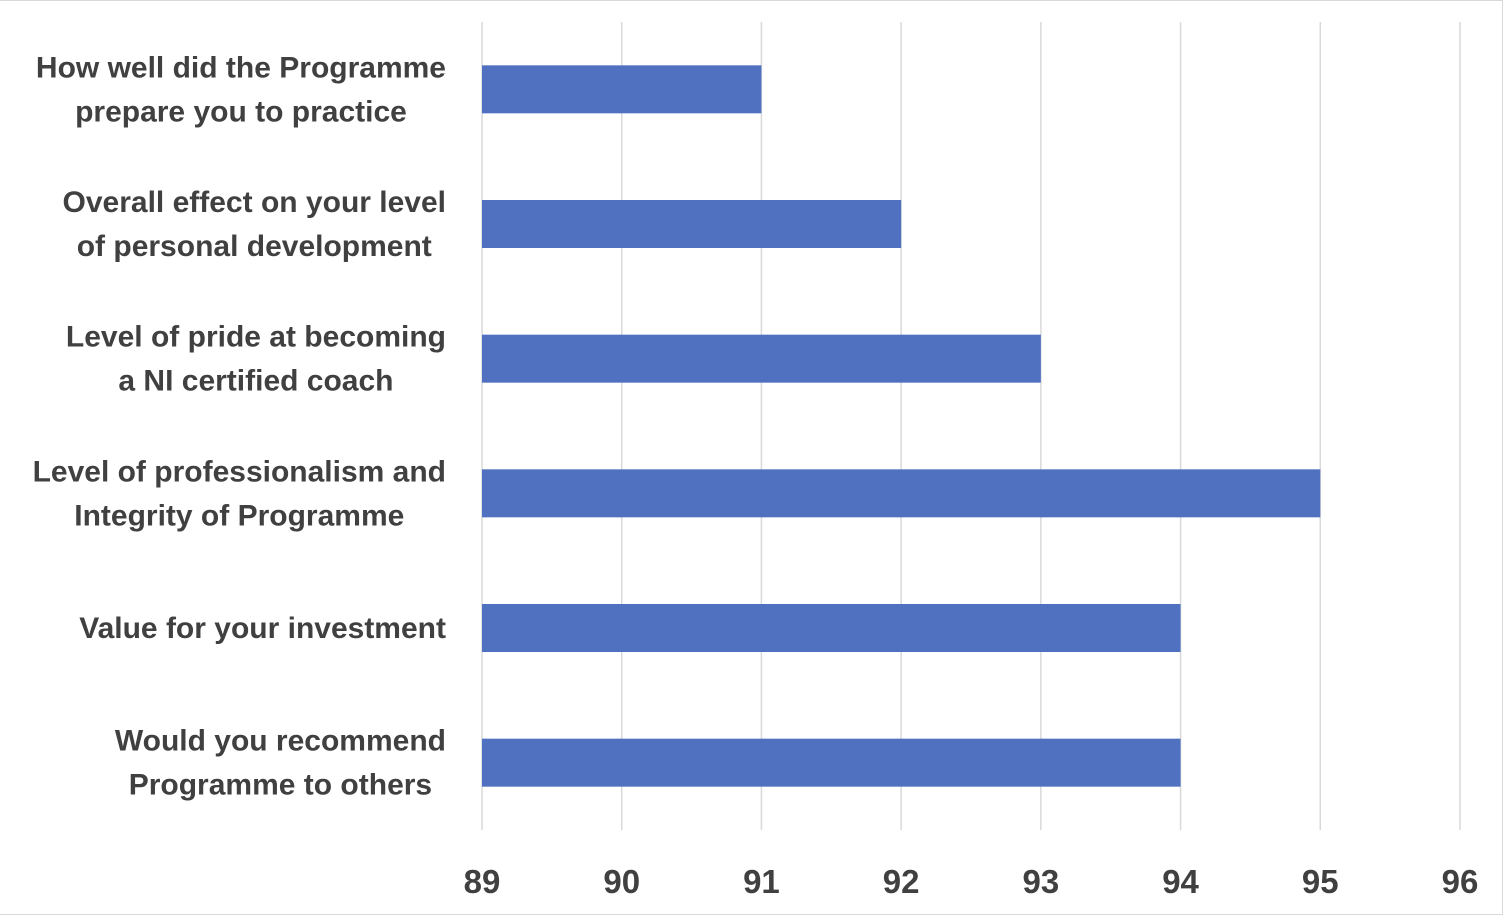  I want to click on category-label-line: Level of pride at becoming, so click(256, 337).